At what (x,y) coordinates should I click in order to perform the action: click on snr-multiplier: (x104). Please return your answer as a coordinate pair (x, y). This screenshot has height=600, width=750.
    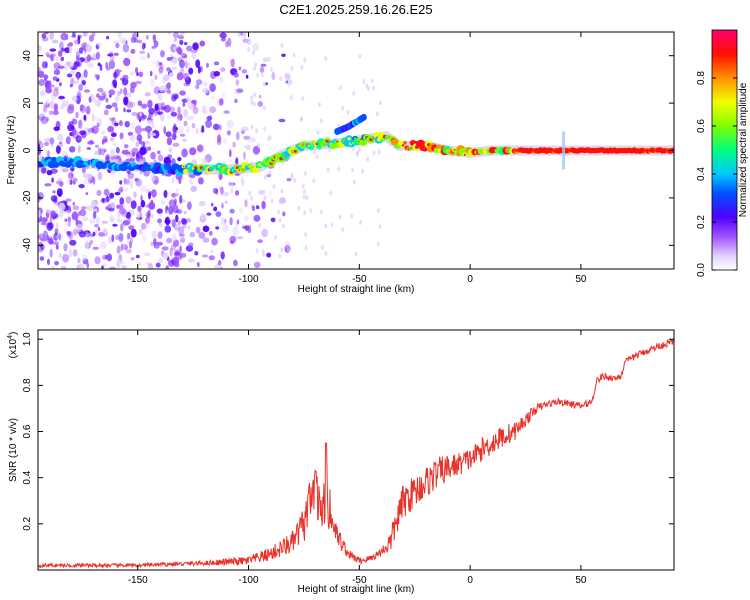
    Looking at the image, I should click on (13, 345).